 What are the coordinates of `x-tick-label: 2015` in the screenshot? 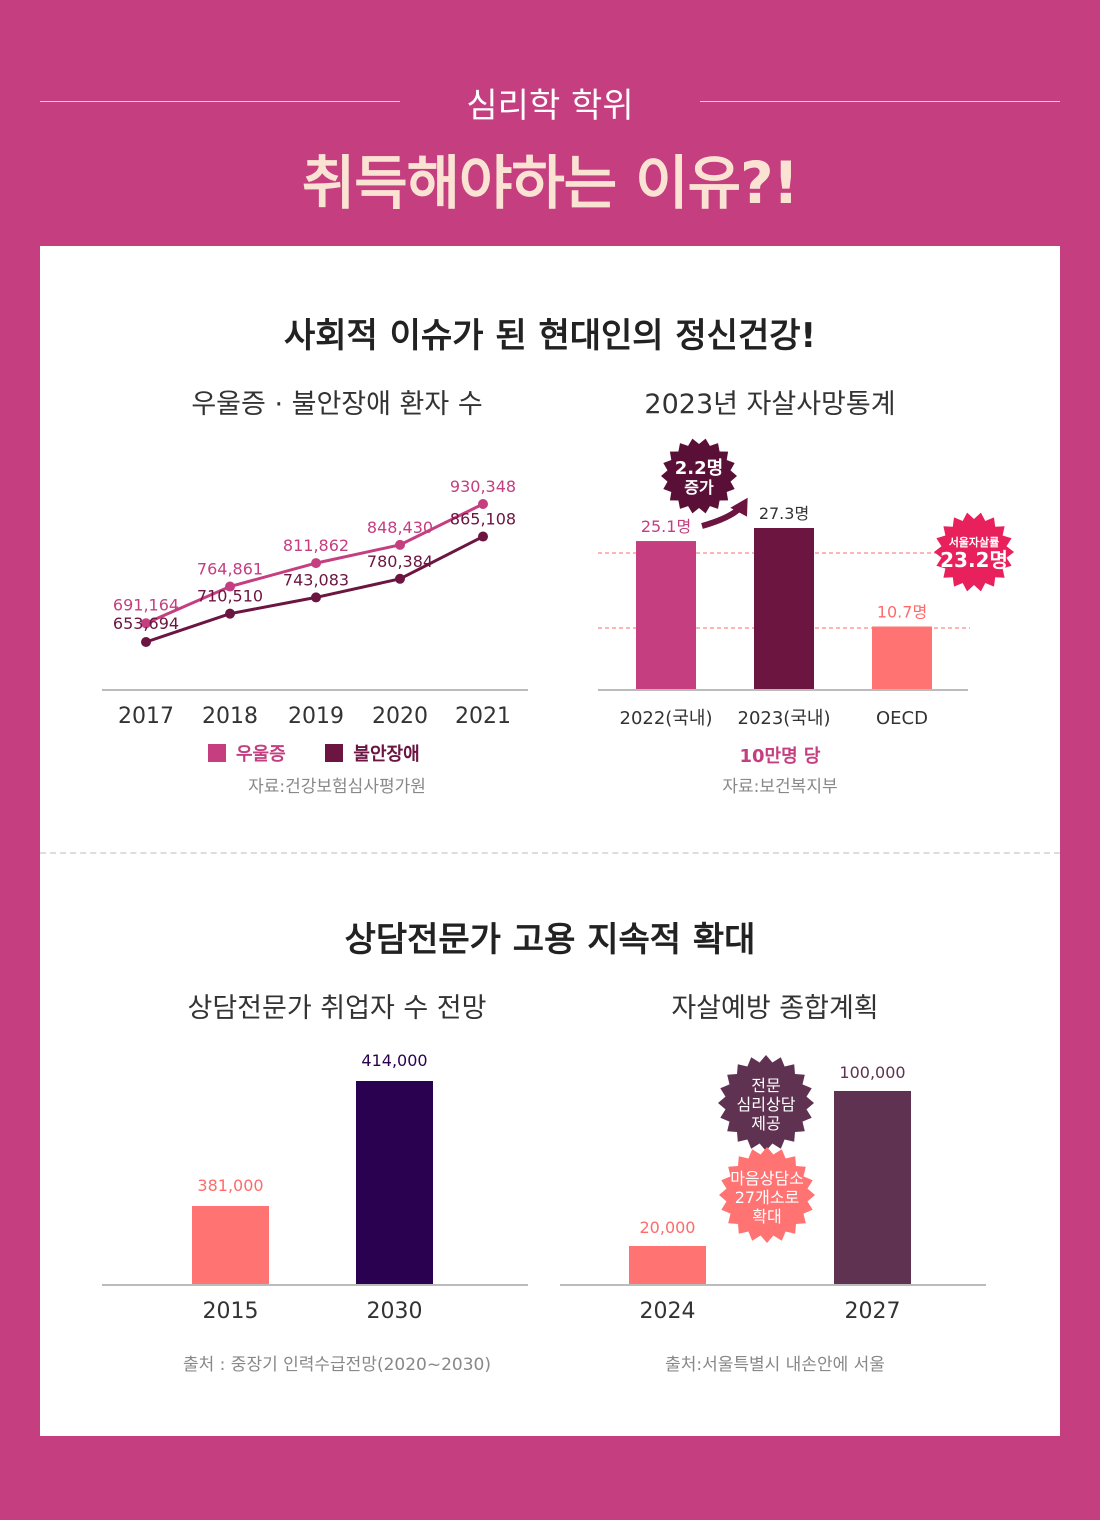 It's located at (231, 1311).